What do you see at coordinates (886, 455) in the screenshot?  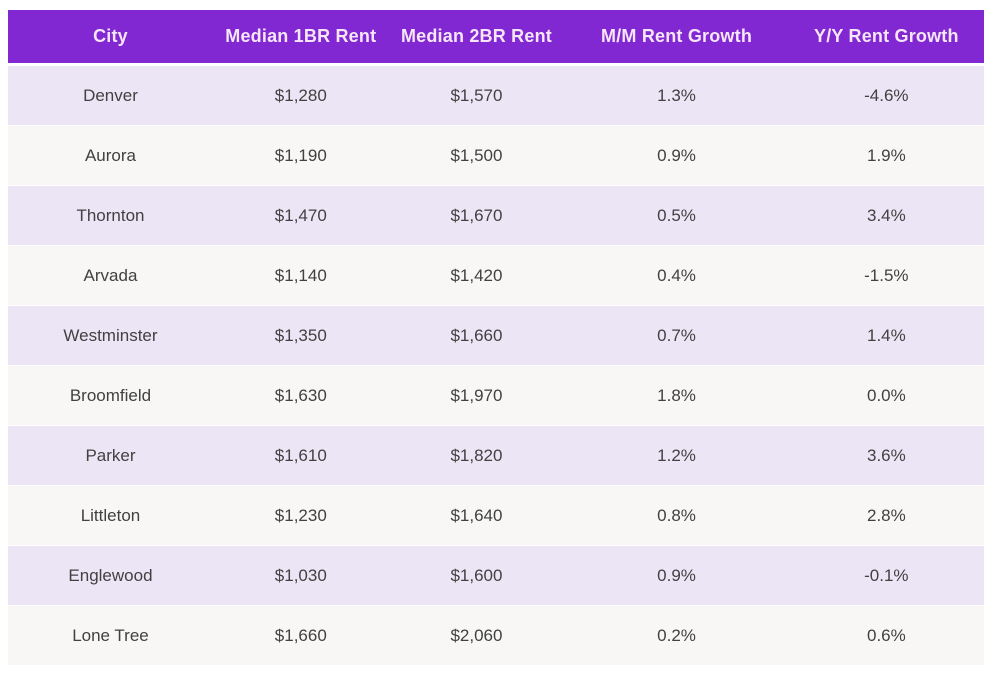 I see `cell-yy-growth: 3.6%` at bounding box center [886, 455].